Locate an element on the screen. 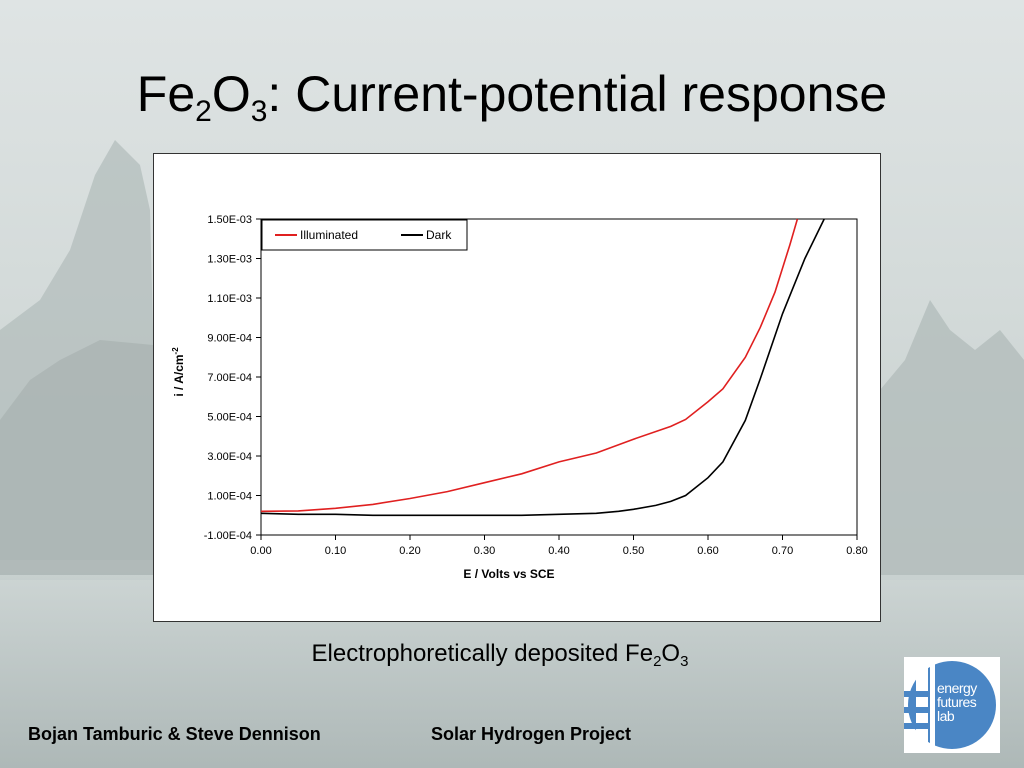  x-tick-label: 0.60 is located at coordinates (707, 551).